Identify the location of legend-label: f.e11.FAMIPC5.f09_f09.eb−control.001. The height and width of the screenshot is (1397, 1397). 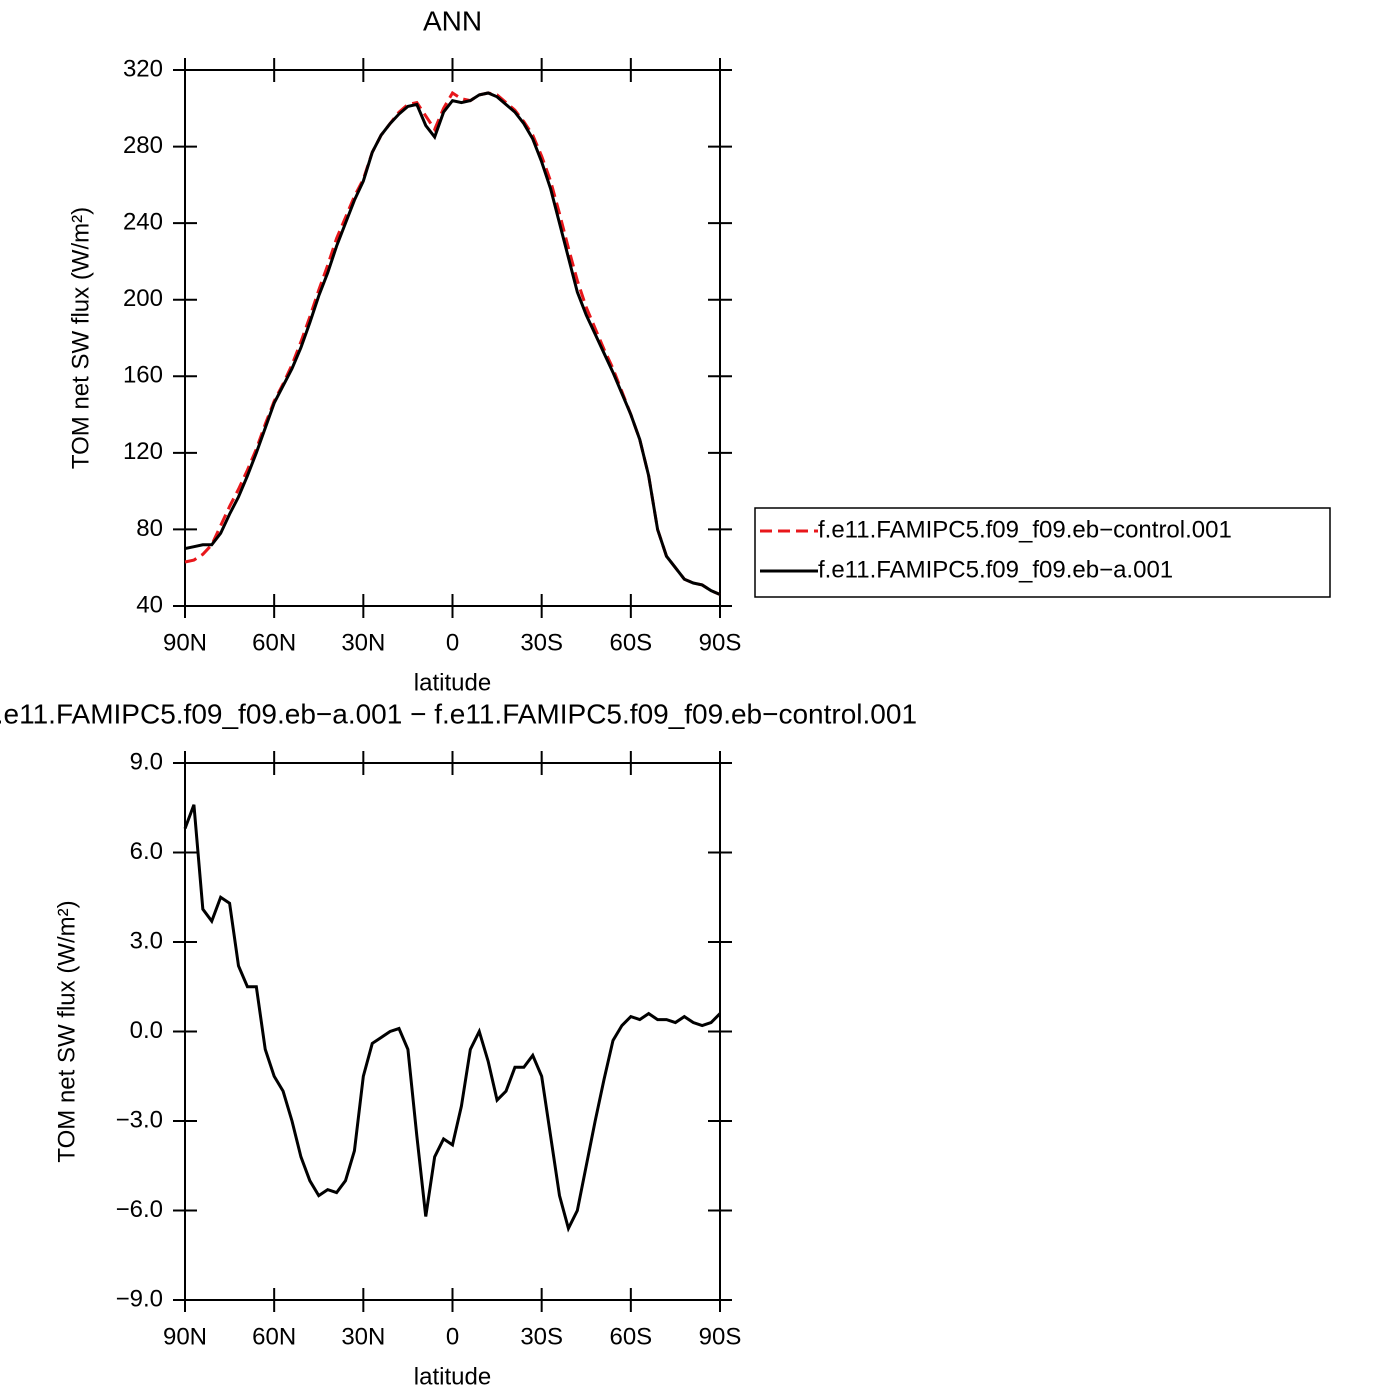
(1025, 529).